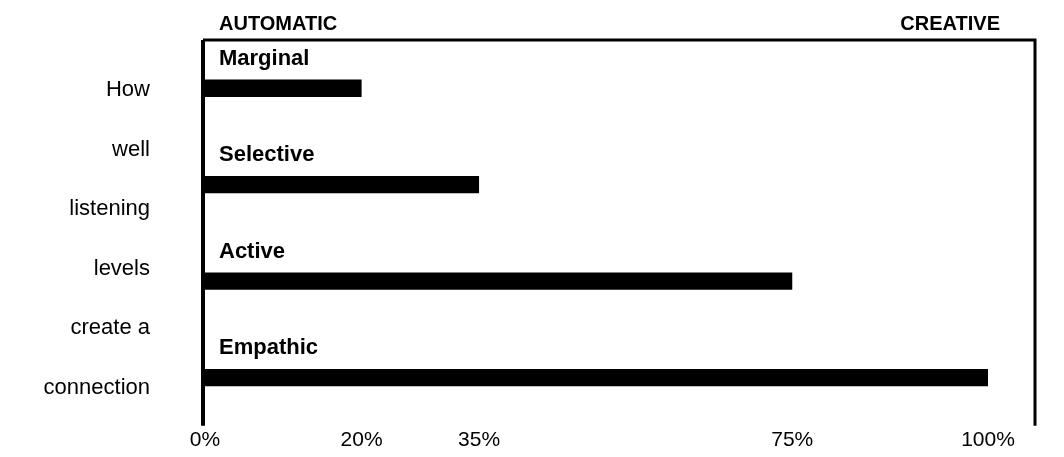 This screenshot has width=1064, height=457. What do you see at coordinates (96, 237) in the screenshot?
I see `text: How well listening levels create a connection` at bounding box center [96, 237].